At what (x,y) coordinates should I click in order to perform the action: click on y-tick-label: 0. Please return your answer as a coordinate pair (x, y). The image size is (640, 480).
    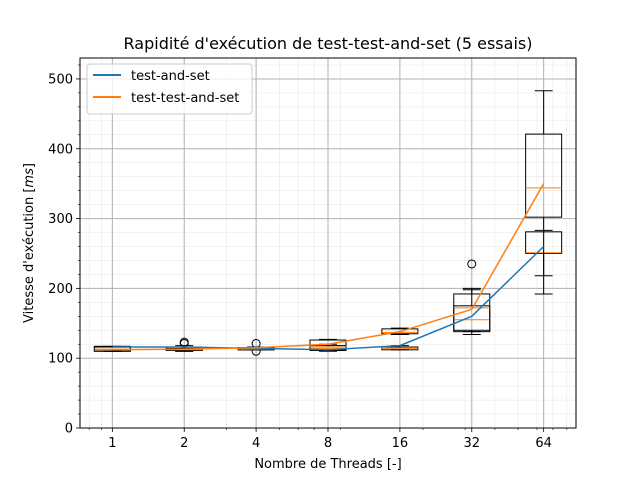
    Looking at the image, I should click on (69, 429).